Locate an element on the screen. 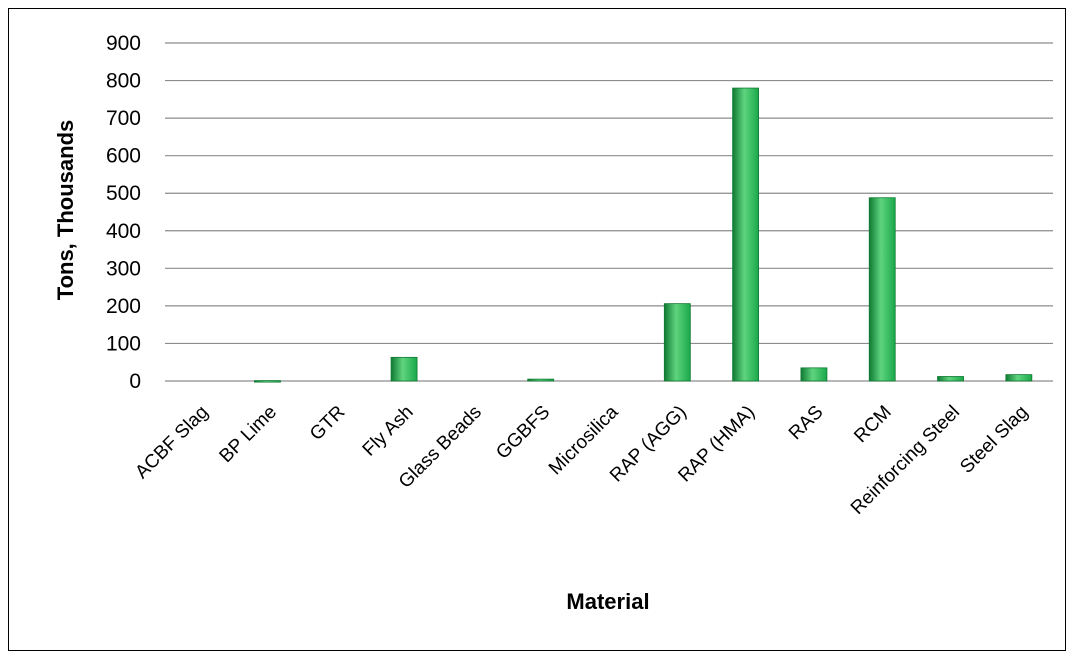 Image resolution: width=1075 pixels, height=652 pixels. x-tick-label: Steel Slag is located at coordinates (994, 440).